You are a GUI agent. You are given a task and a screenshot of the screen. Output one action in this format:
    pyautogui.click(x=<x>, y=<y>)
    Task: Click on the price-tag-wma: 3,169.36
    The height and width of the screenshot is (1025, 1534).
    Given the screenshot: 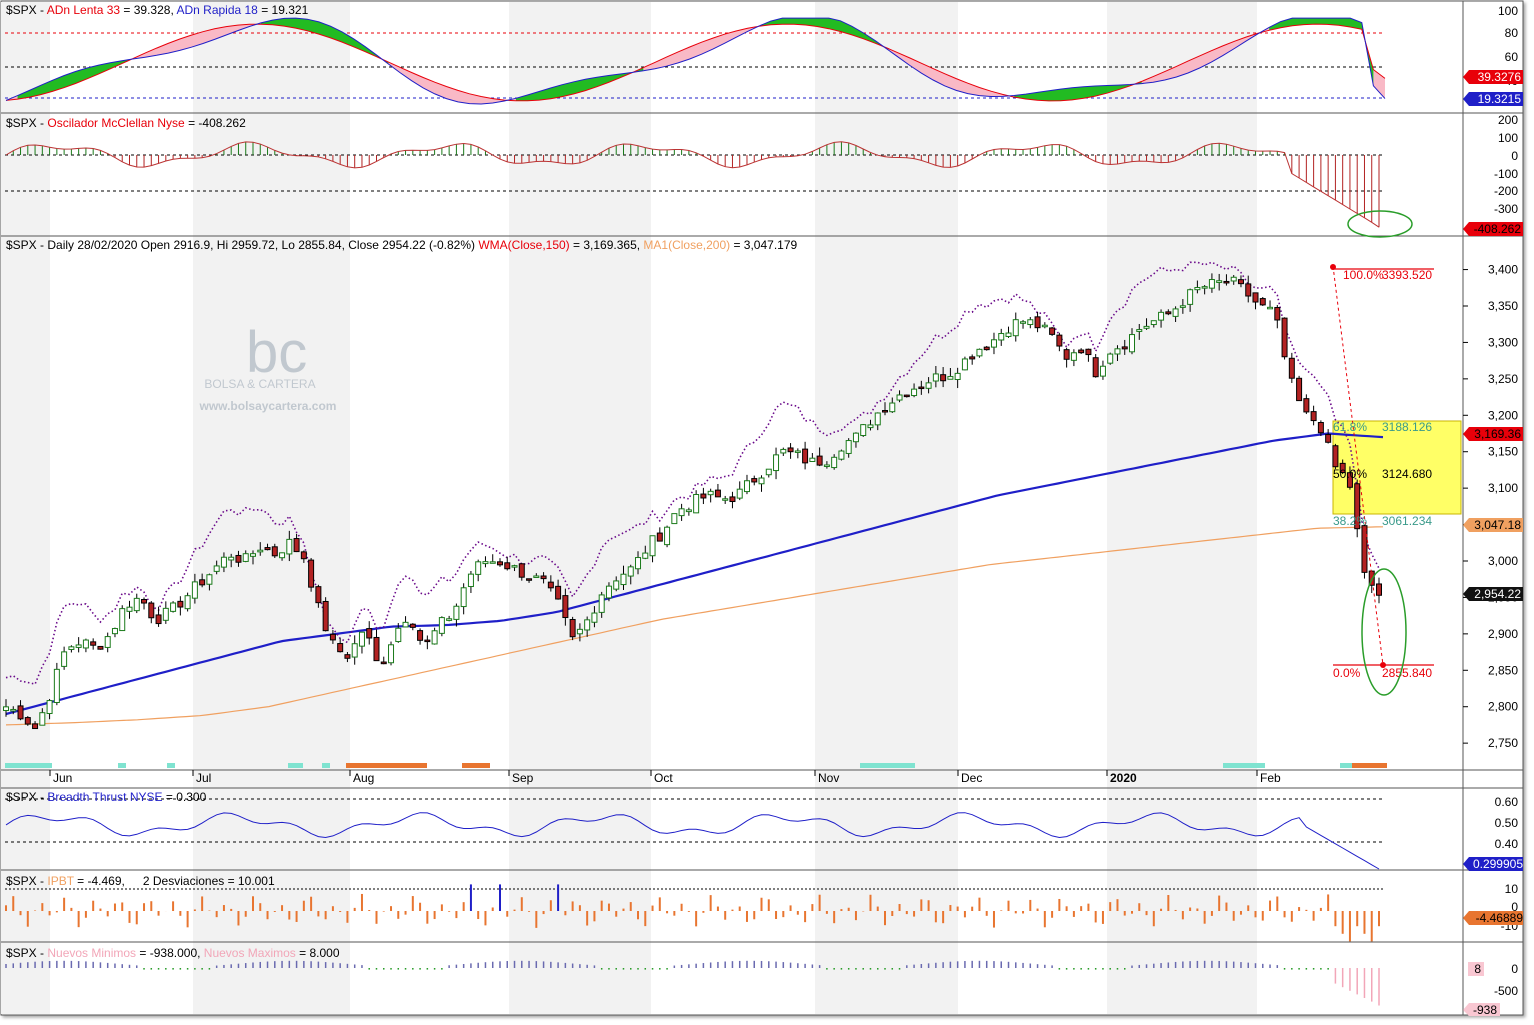 What is the action you would take?
    pyautogui.click(x=1493, y=434)
    